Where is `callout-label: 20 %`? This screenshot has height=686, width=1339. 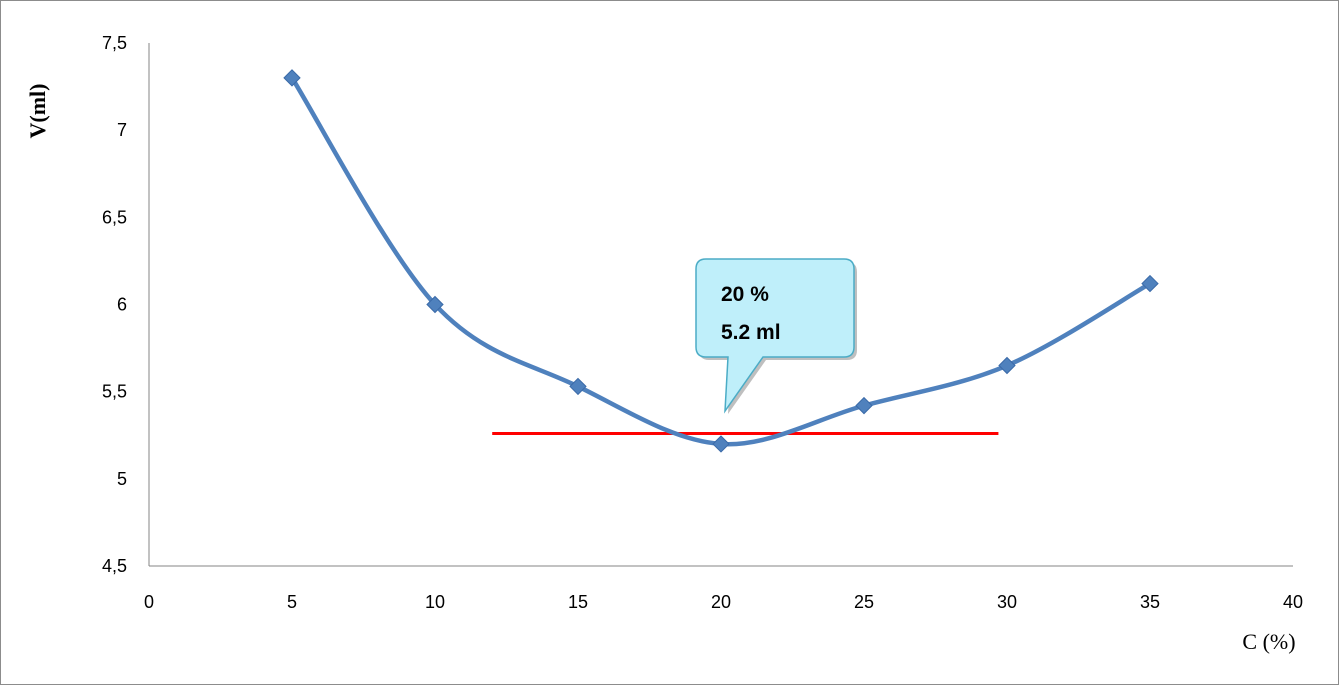
callout-label: 20 % is located at coordinates (745, 294).